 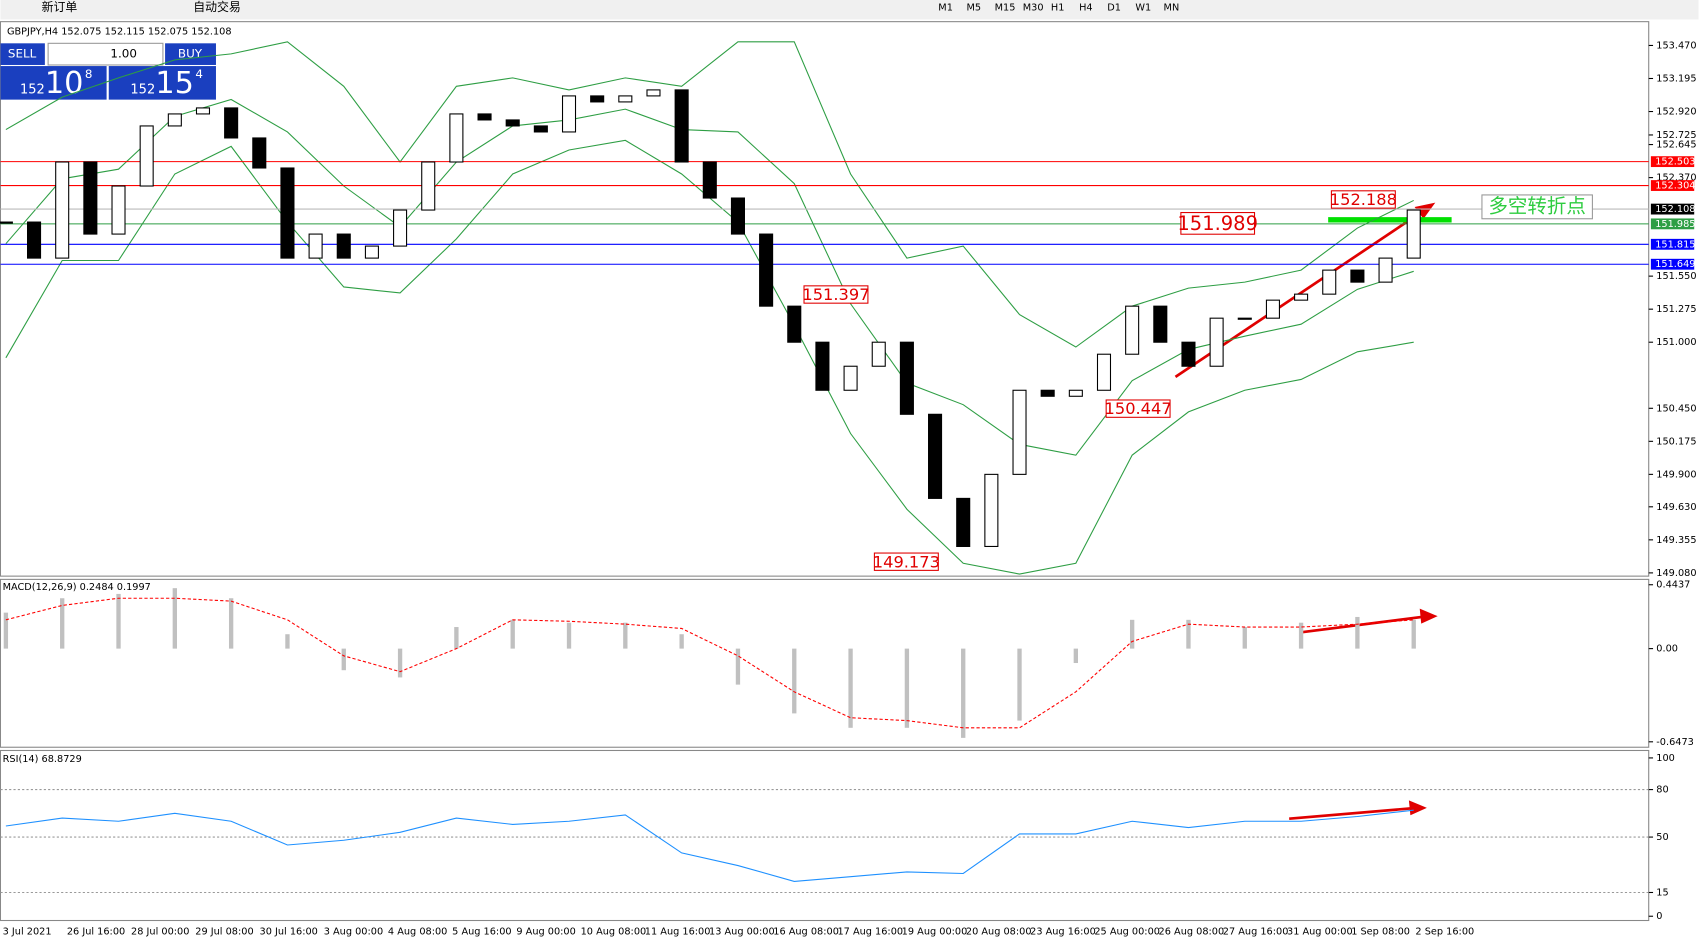 I want to click on timeframe: D1, so click(x=1114, y=8).